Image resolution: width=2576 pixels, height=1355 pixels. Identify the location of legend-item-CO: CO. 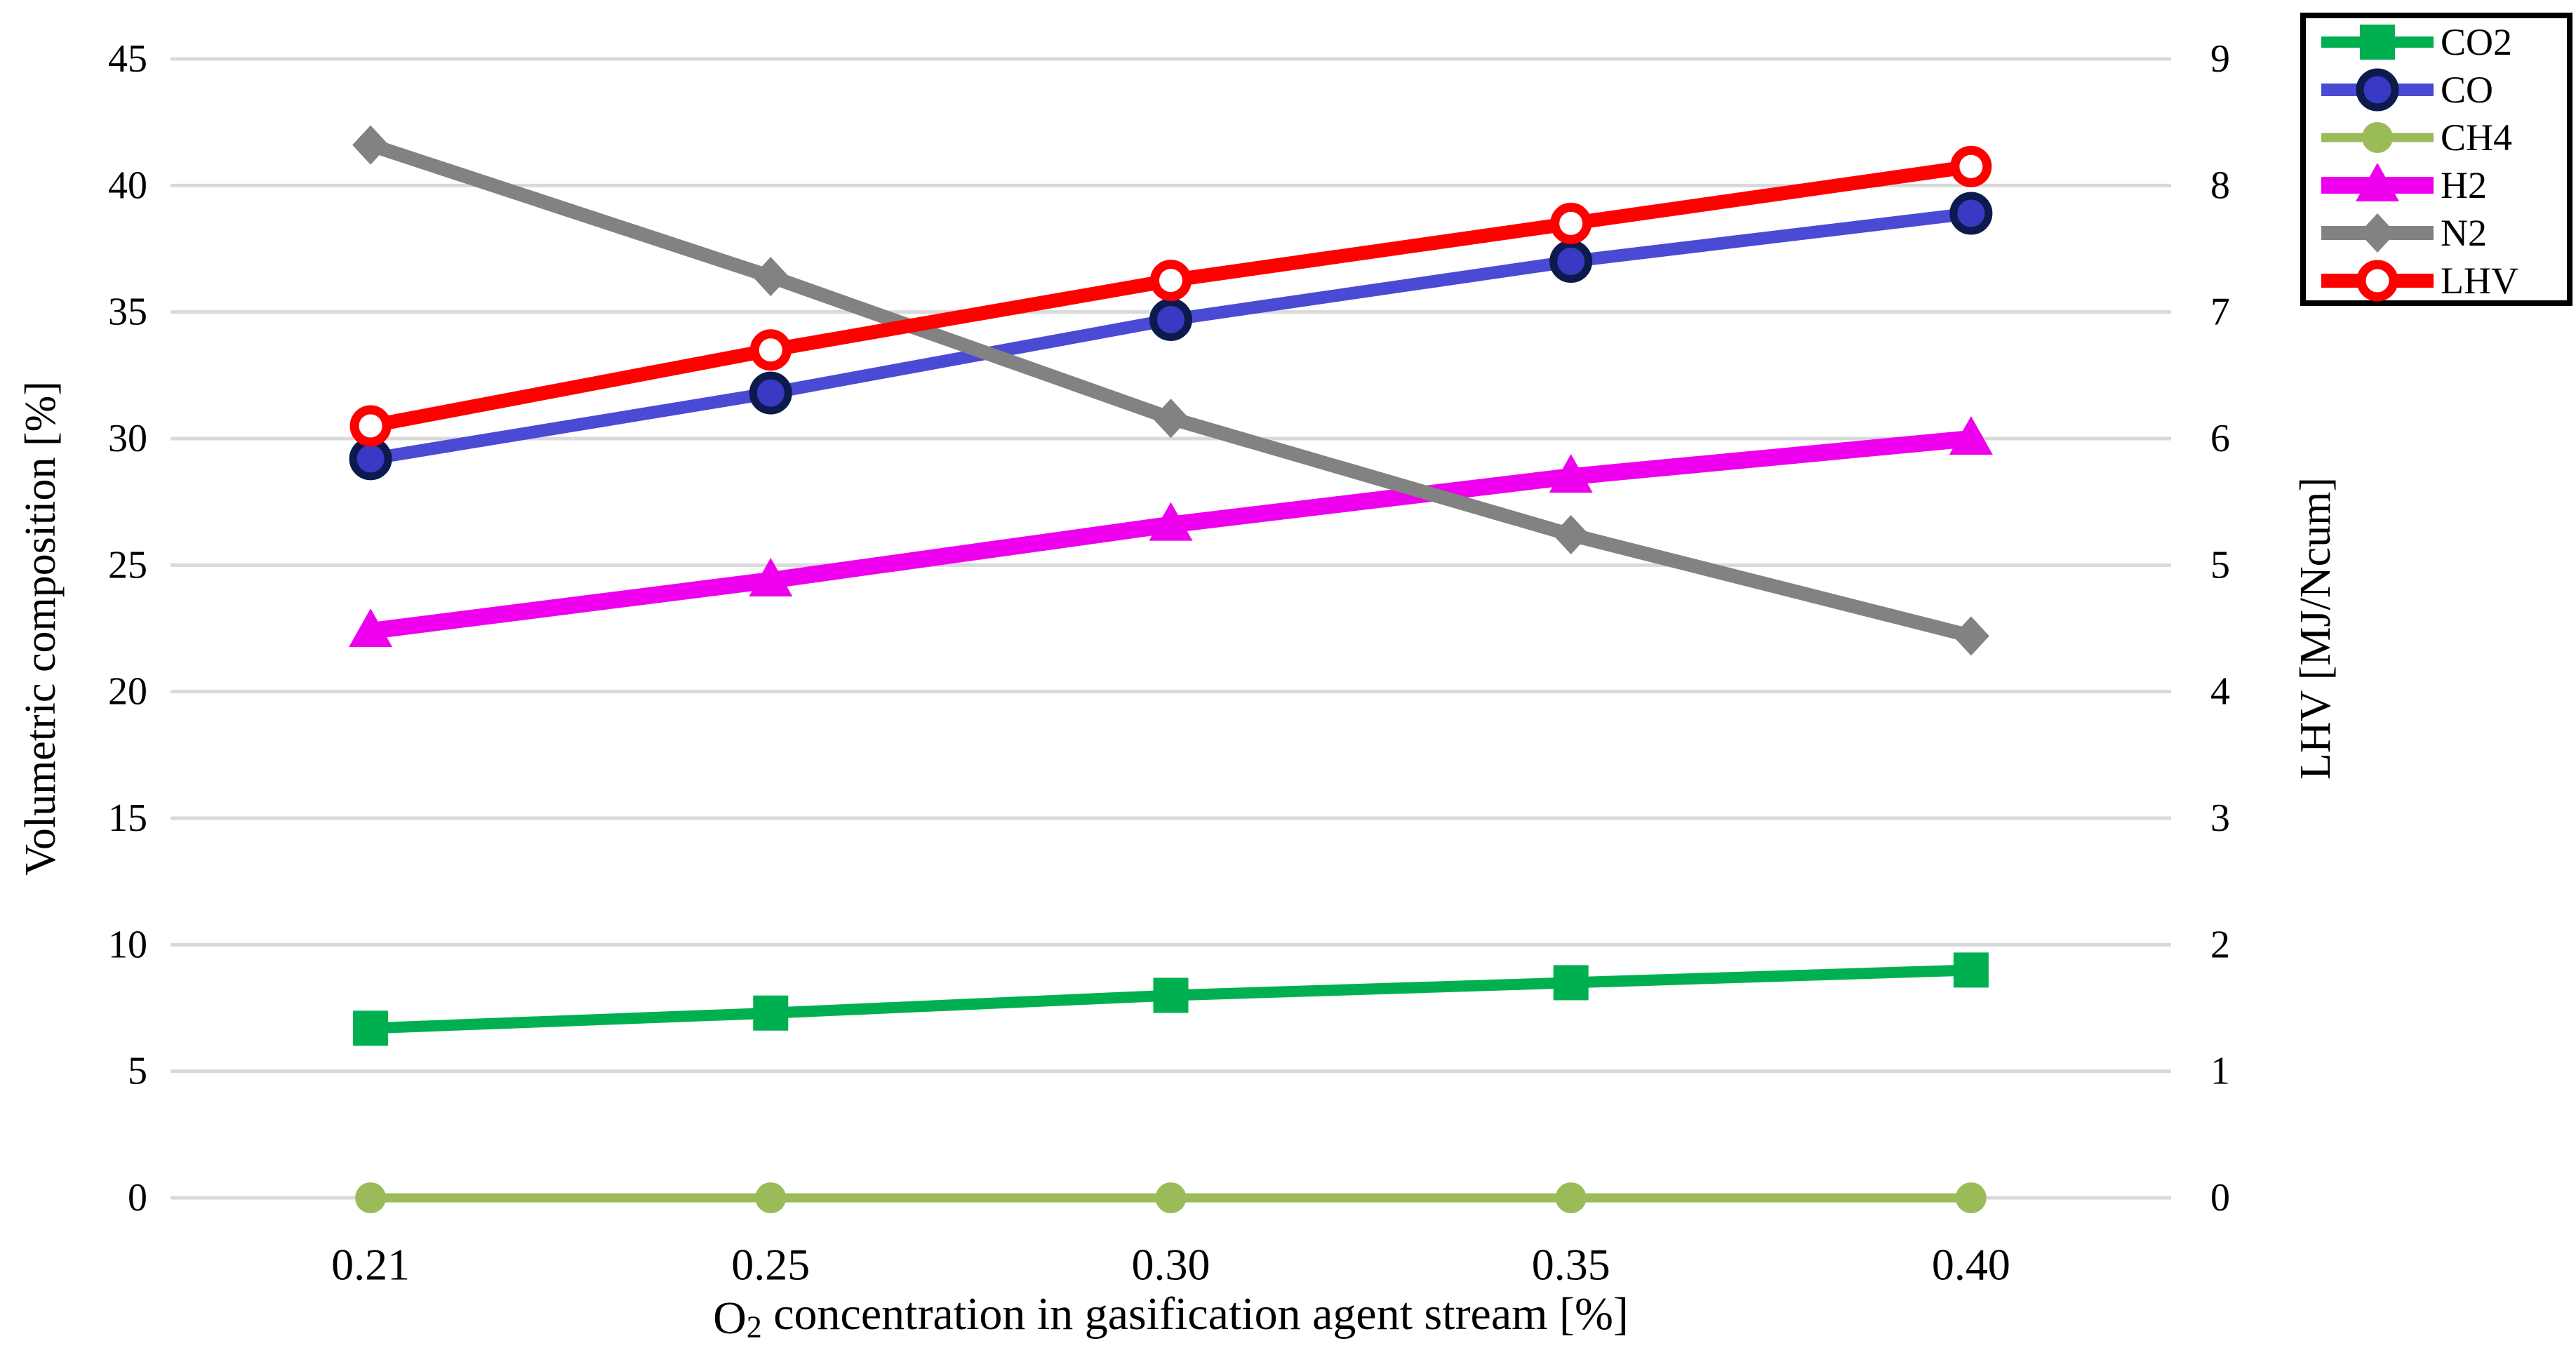
(2407, 90).